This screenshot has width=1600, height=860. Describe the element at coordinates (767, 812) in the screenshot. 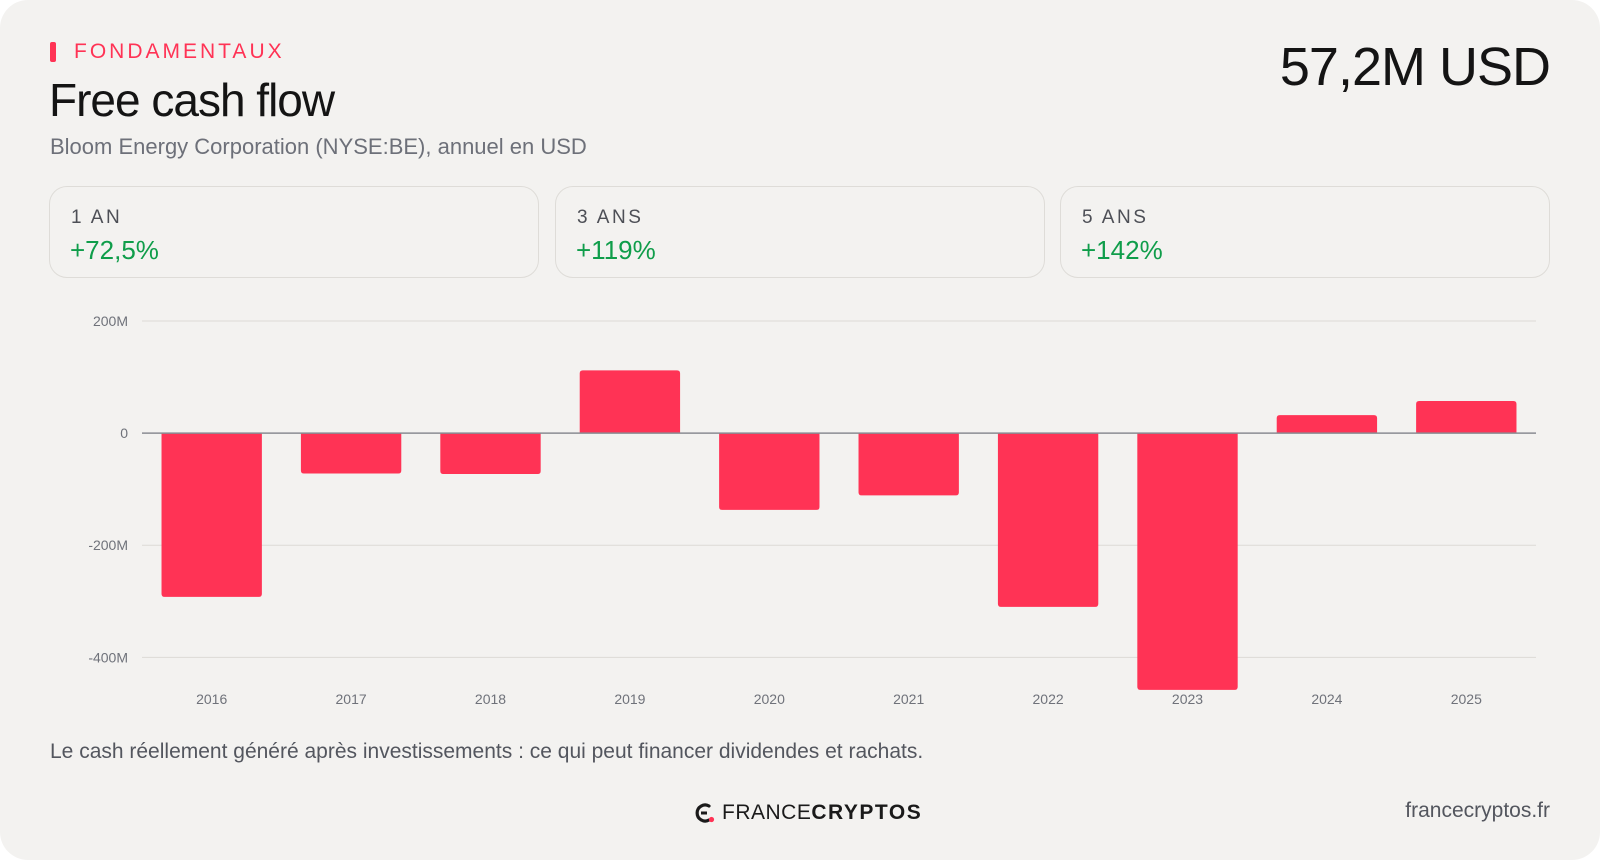

I see `brand-word-france: FRANCE` at that location.